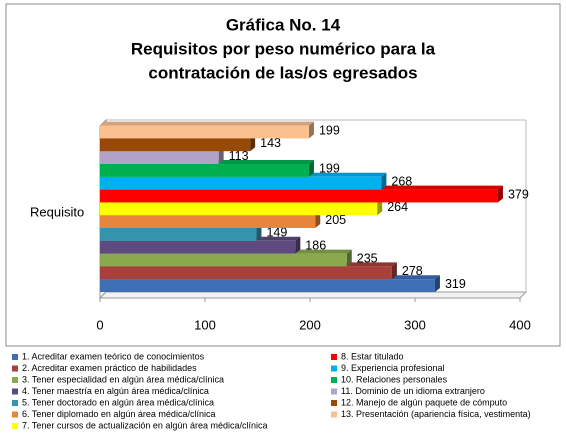 The image size is (566, 442). What do you see at coordinates (57, 211) in the screenshot?
I see `category-label: Requisito` at bounding box center [57, 211].